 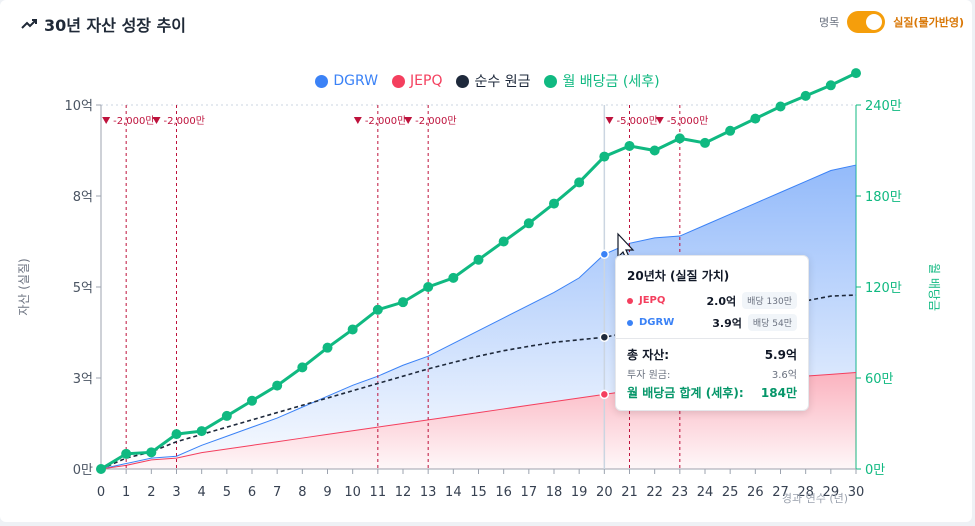 What do you see at coordinates (637, 121) in the screenshot?
I see `withdrawal-event-label: -5,000만` at bounding box center [637, 121].